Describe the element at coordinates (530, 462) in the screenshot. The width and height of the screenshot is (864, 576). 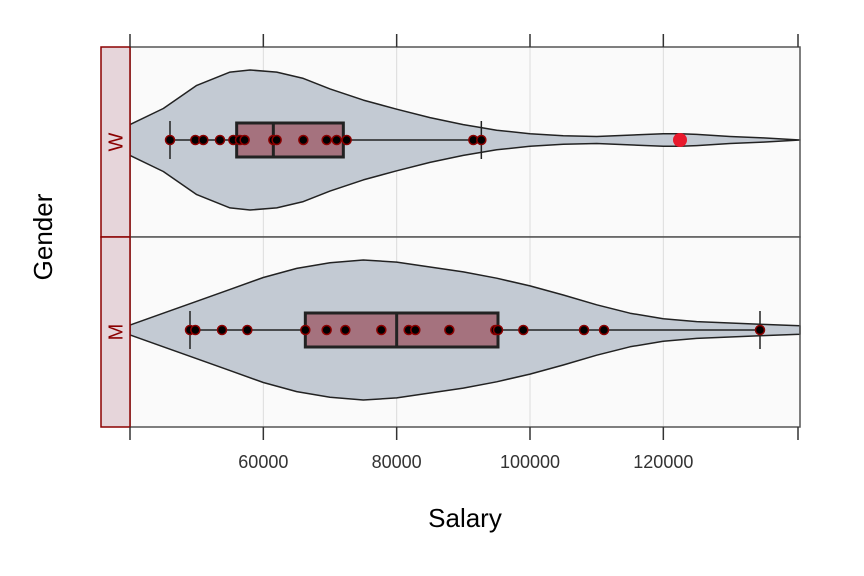
I see `x-tick-label: 100000` at that location.